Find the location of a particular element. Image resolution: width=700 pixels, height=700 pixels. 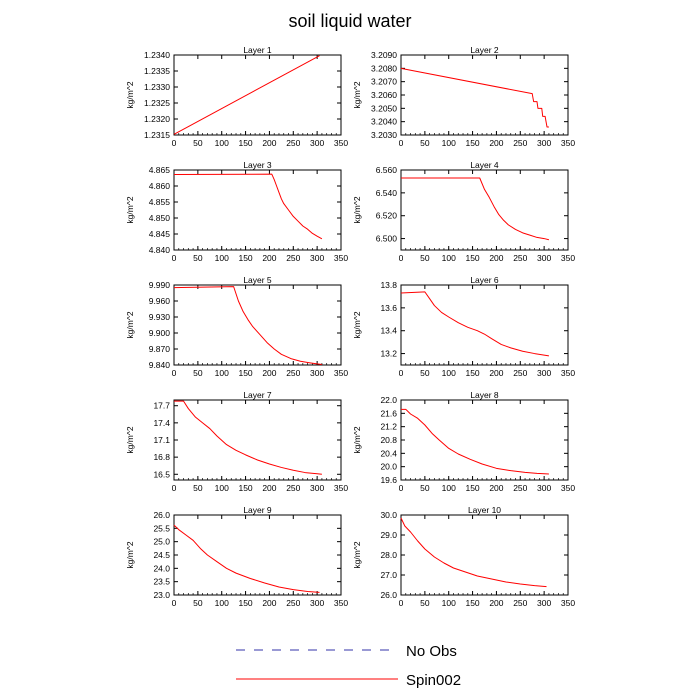

y-tick-label: 9.840 is located at coordinates (160, 365).